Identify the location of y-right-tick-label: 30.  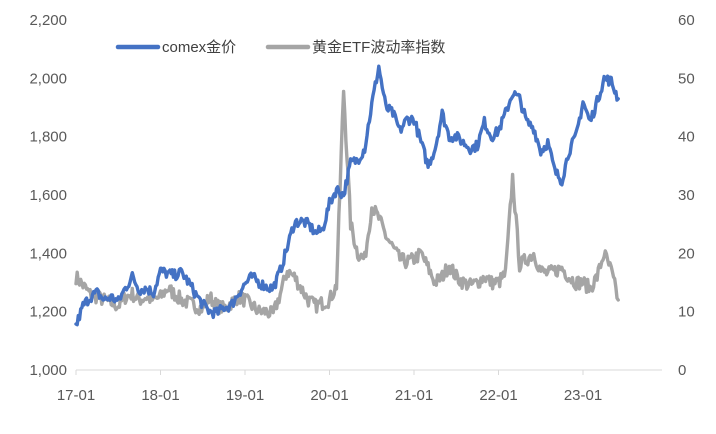
(686, 195).